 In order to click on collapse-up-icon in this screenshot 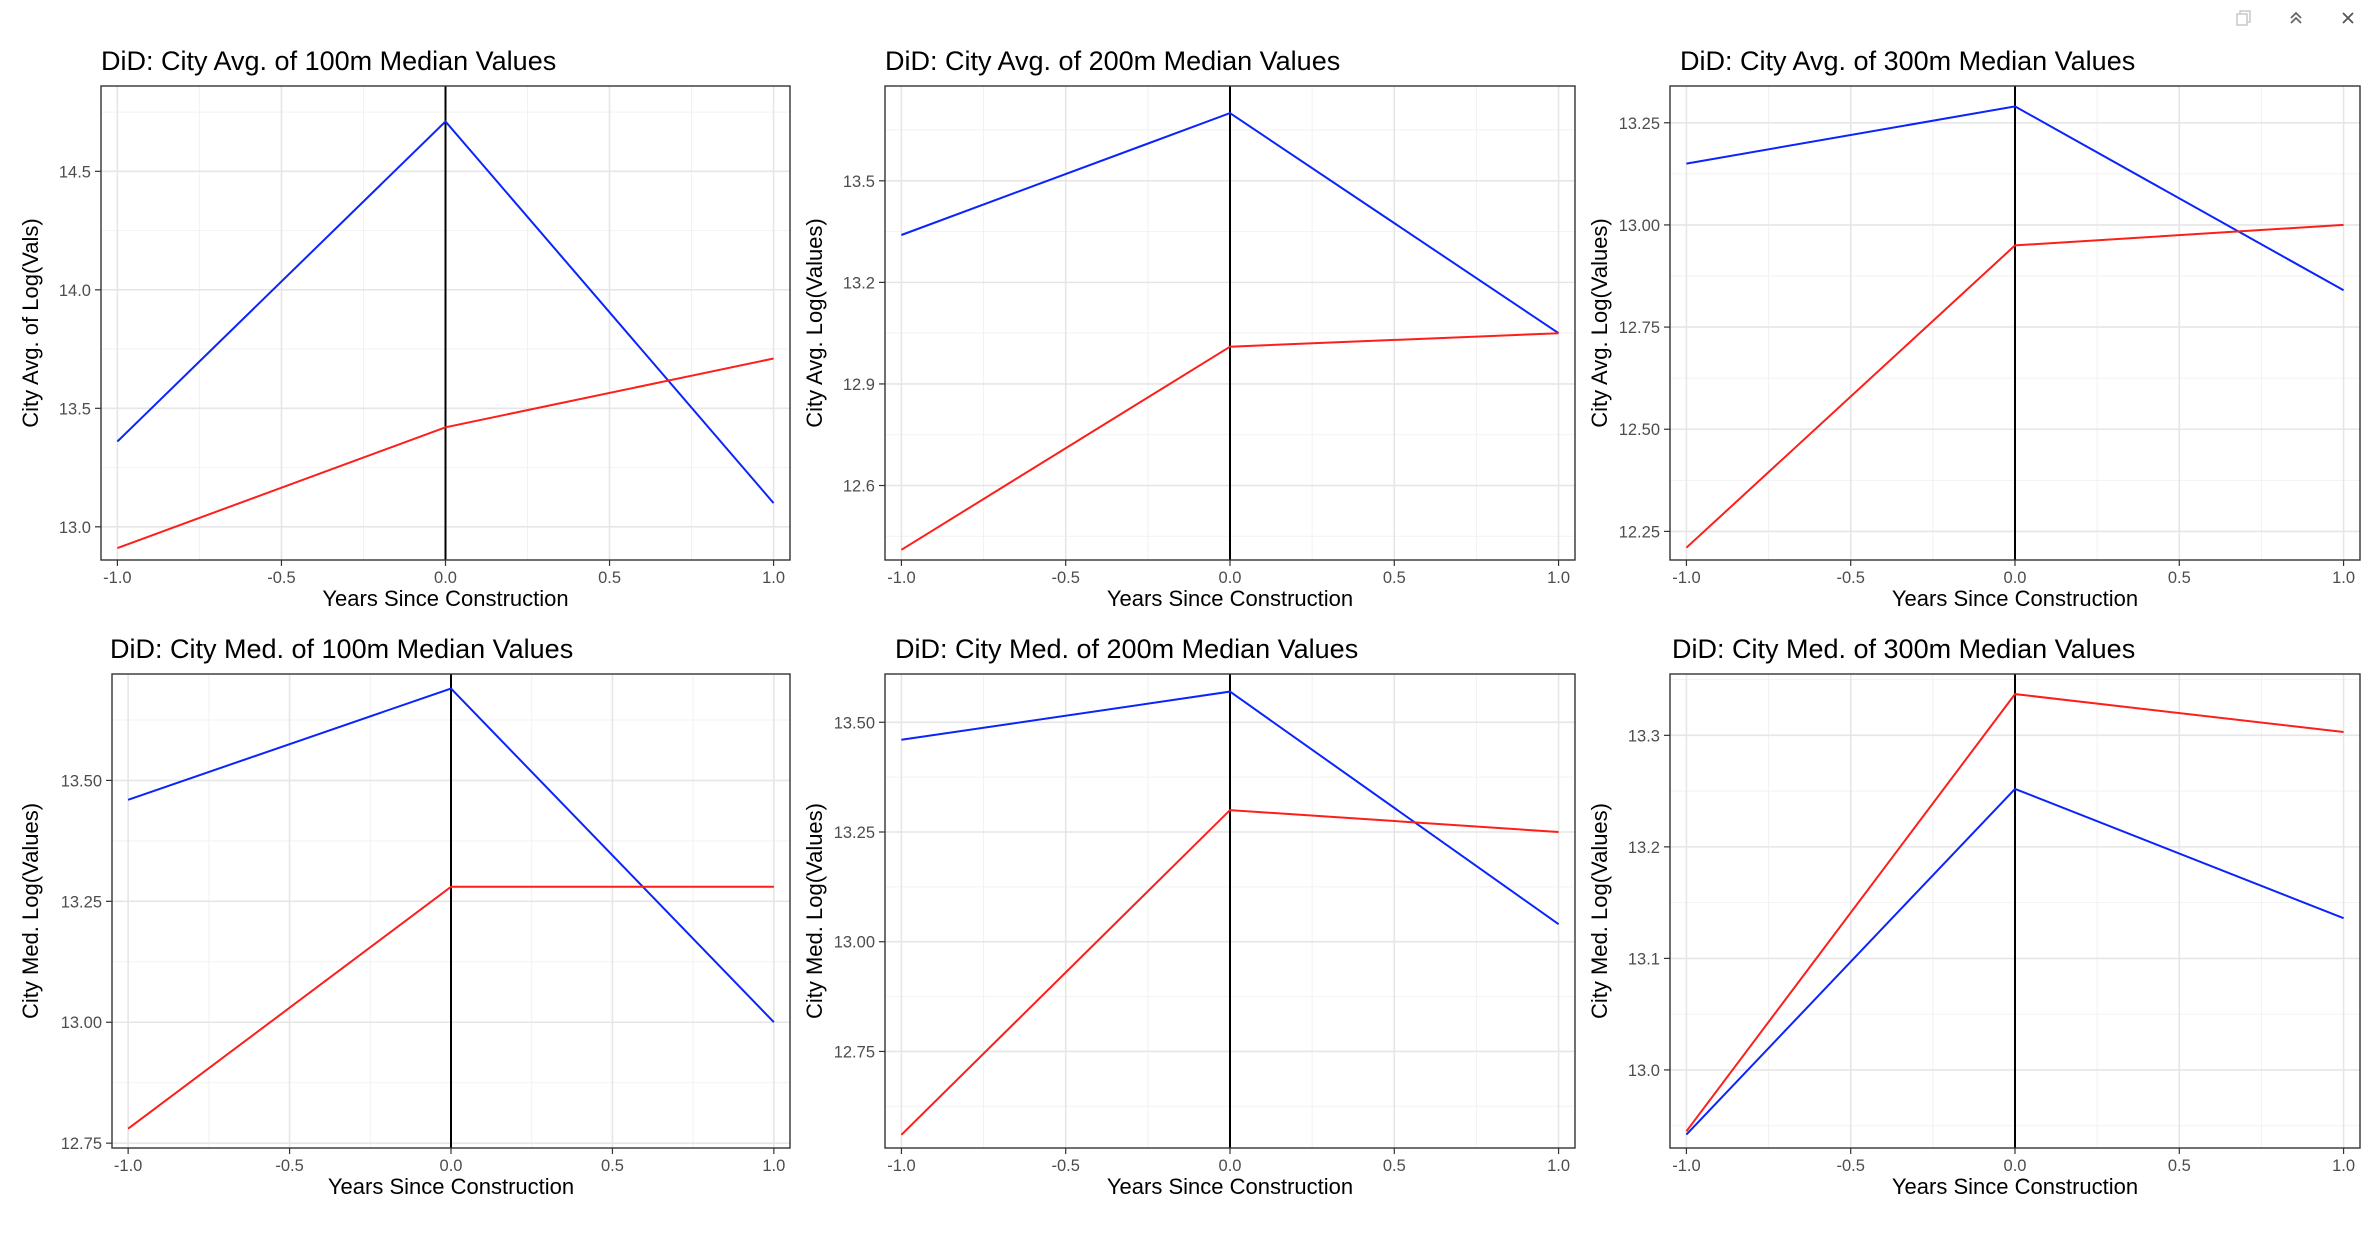, I will do `click(2296, 18)`.